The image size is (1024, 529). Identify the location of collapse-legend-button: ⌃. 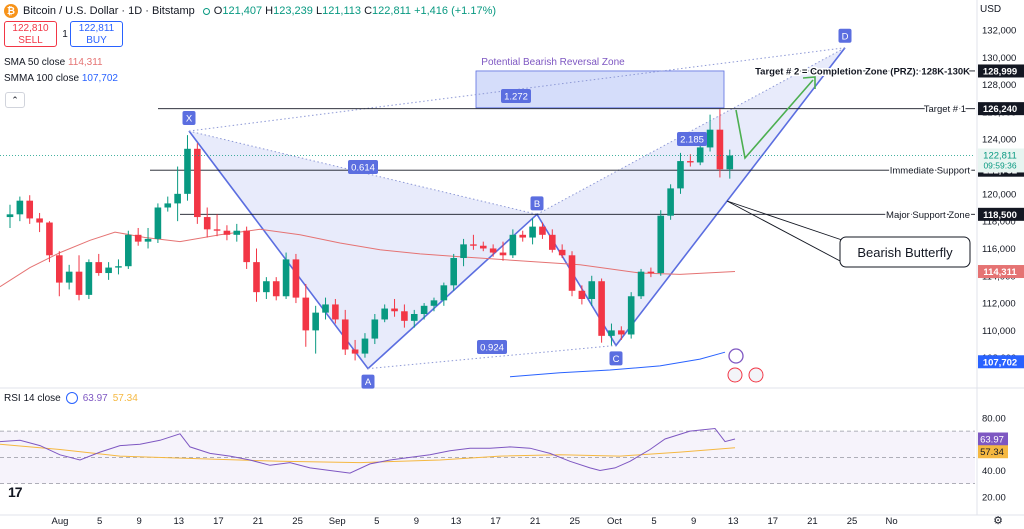
(15, 100).